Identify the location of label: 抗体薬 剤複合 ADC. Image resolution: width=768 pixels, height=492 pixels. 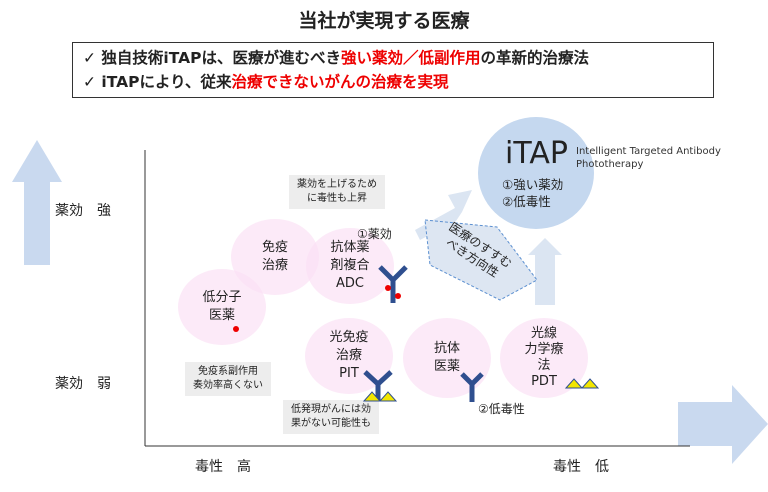
(350, 265).